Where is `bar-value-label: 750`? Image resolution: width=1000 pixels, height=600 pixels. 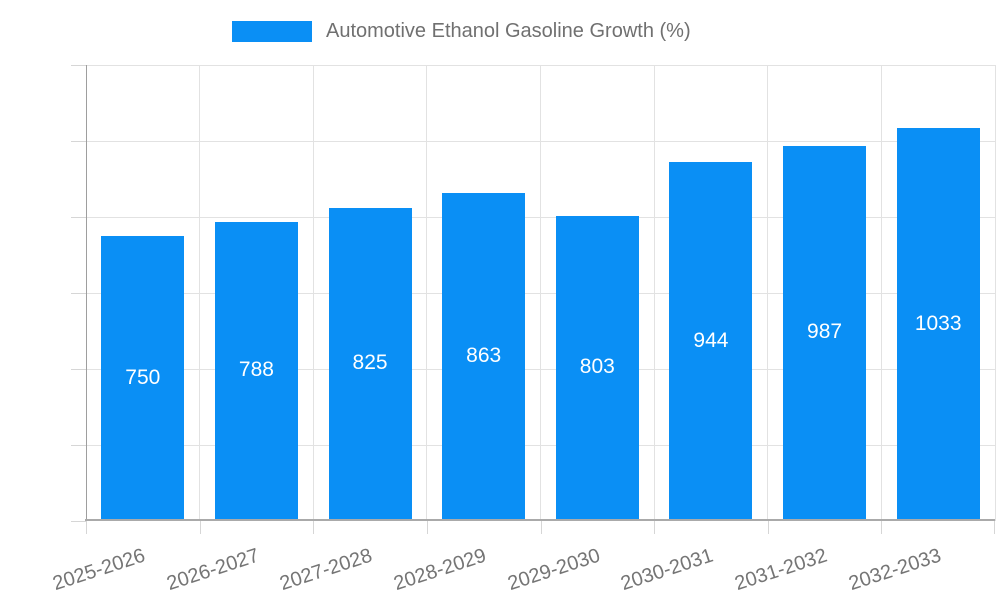
bar-value-label: 750 is located at coordinates (143, 377).